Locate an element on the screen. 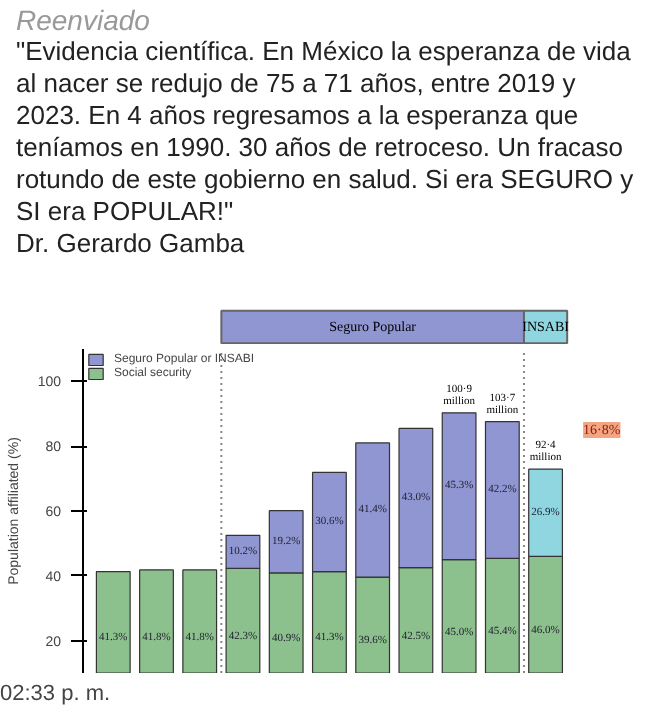 The width and height of the screenshot is (652, 718). text: Reenviado is located at coordinates (83, 21).